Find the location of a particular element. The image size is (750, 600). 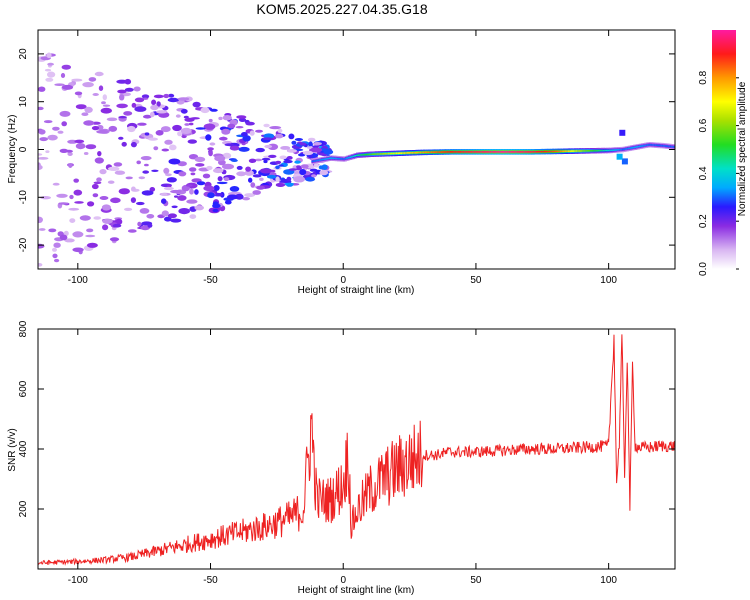

colorbar-tick-label: 0.2 is located at coordinates (703, 221).